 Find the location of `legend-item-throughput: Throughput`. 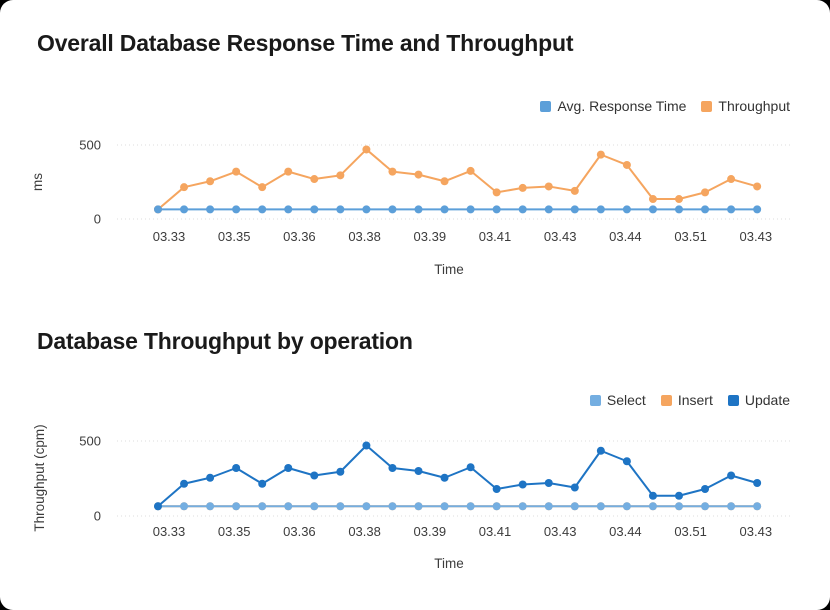

legend-item-throughput: Throughput is located at coordinates (745, 106).